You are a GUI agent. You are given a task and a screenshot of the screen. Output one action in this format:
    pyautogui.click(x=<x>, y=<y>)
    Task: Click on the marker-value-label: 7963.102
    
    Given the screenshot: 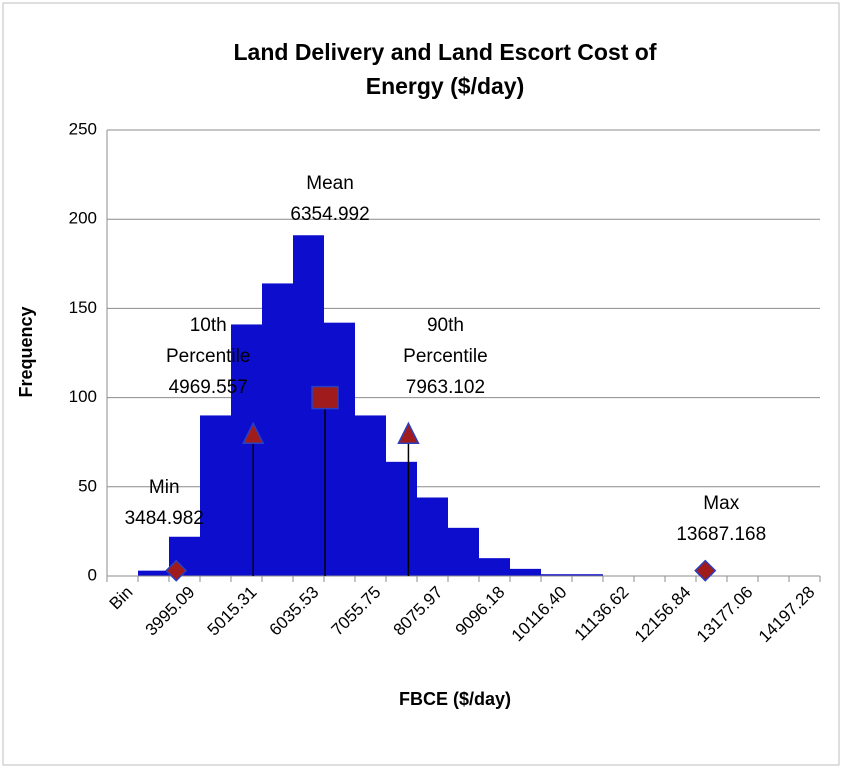 What is the action you would take?
    pyautogui.click(x=445, y=387)
    